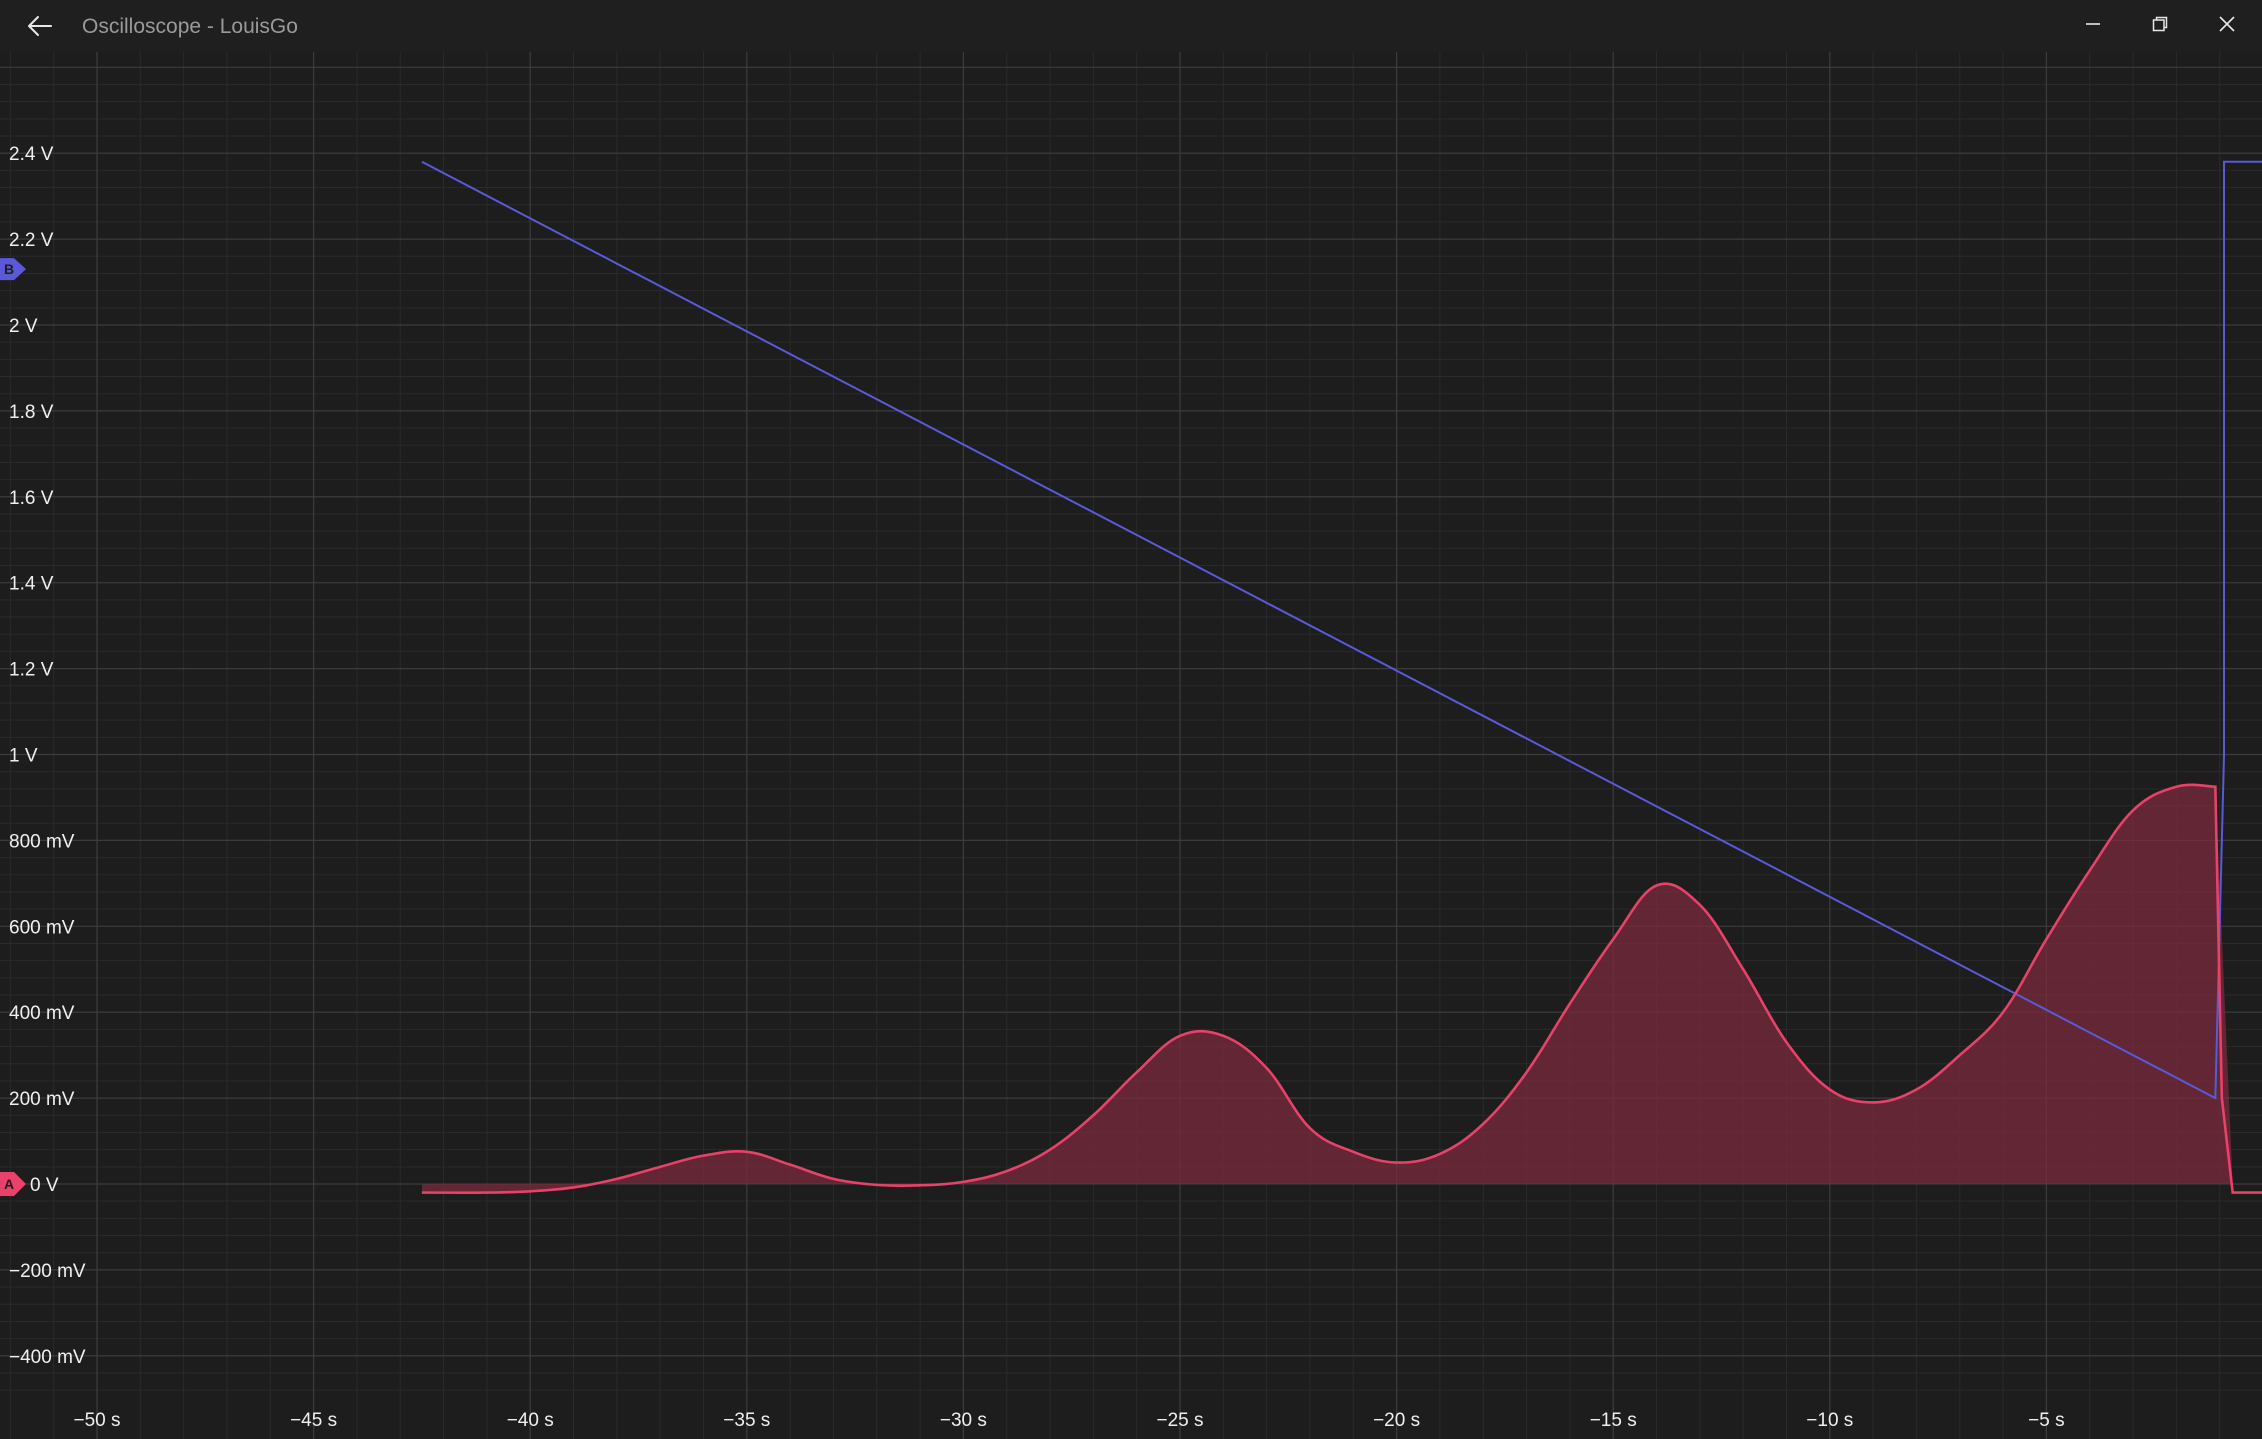  I want to click on x-tick-label: −45 s, so click(313, 1420).